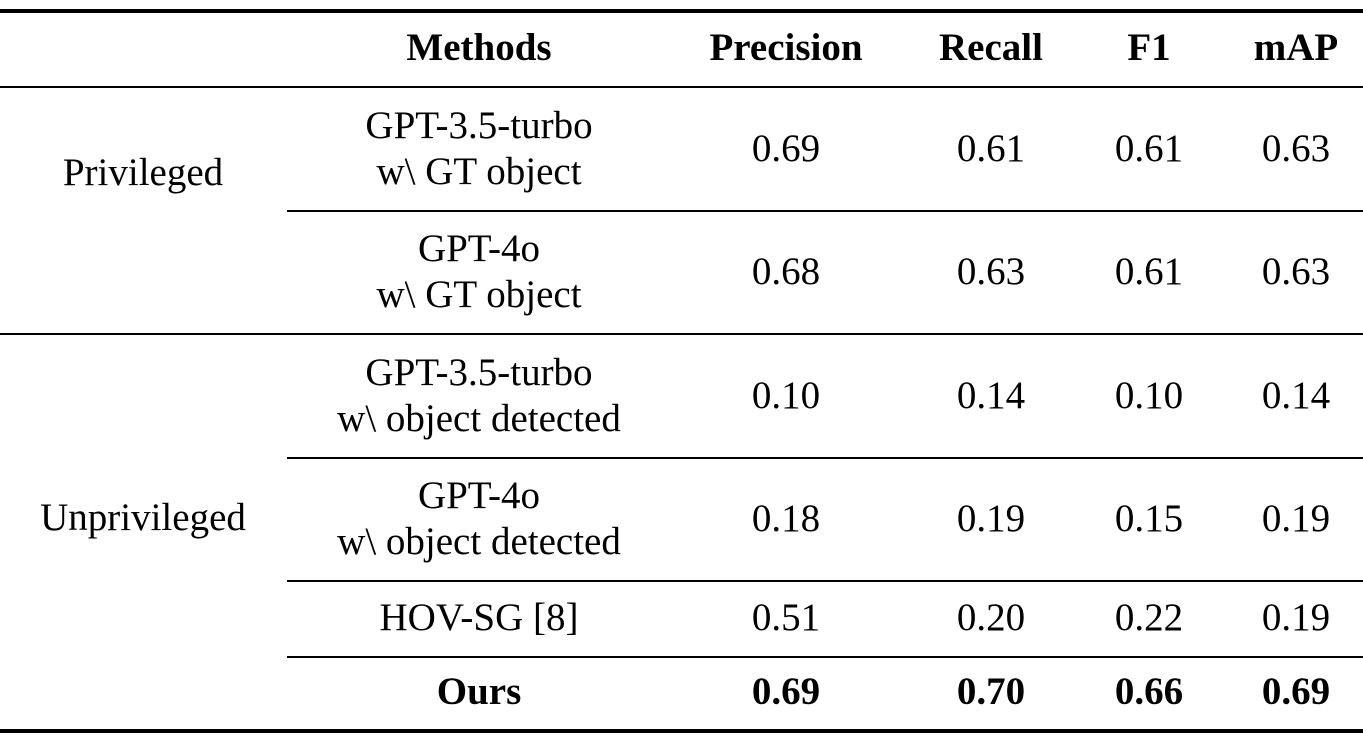 The width and height of the screenshot is (1363, 739). What do you see at coordinates (681, 731) in the screenshot?
I see `bottom-rule` at bounding box center [681, 731].